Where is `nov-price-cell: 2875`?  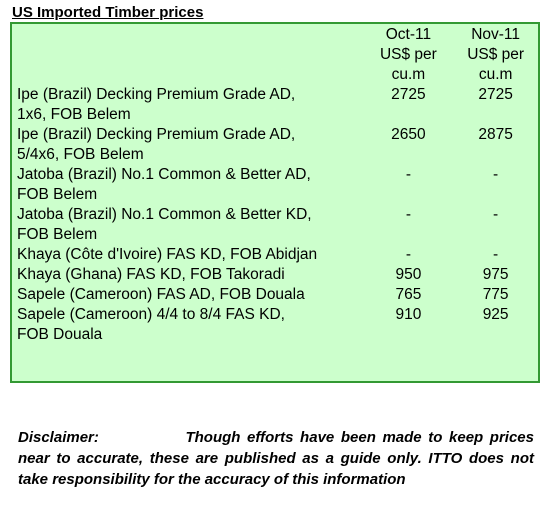 nov-price-cell: 2875 is located at coordinates (495, 134).